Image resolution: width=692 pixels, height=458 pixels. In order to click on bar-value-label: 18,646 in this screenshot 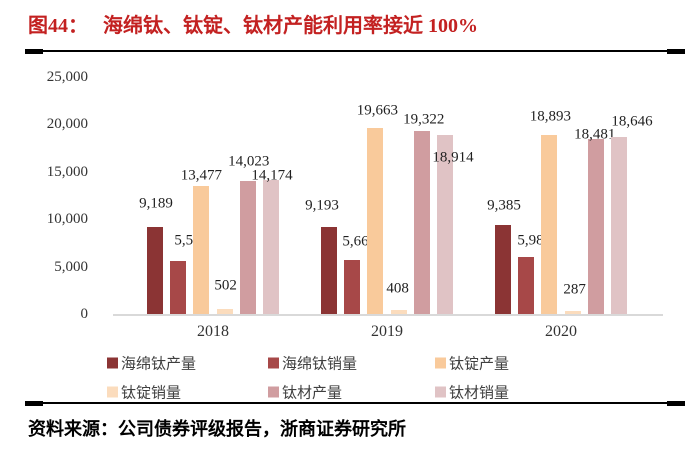, I will do `click(632, 121)`.